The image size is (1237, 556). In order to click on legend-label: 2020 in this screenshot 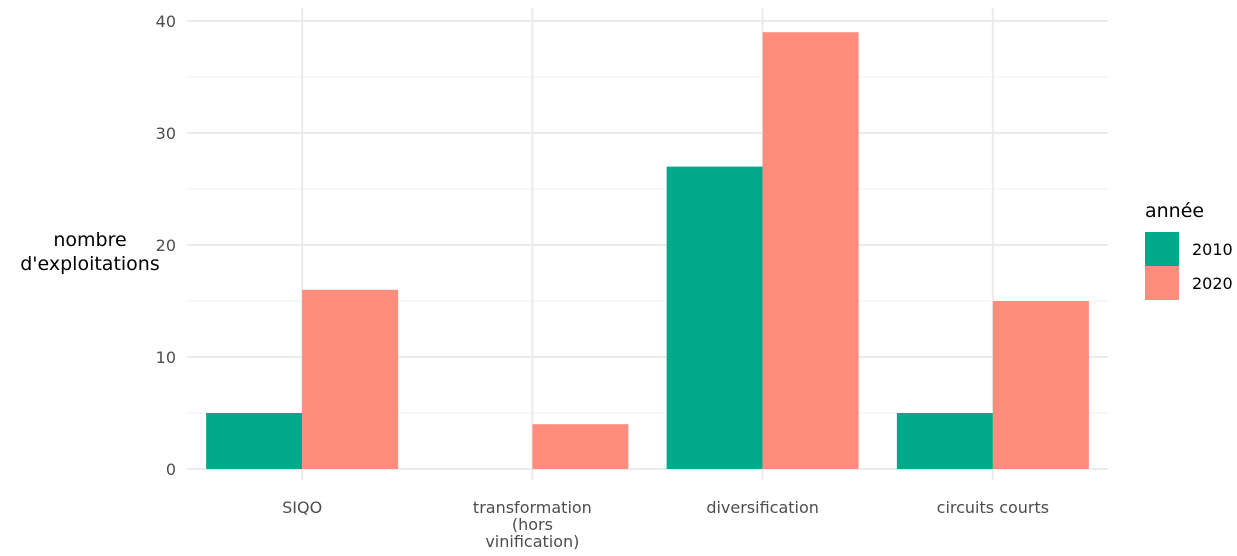, I will do `click(1212, 283)`.